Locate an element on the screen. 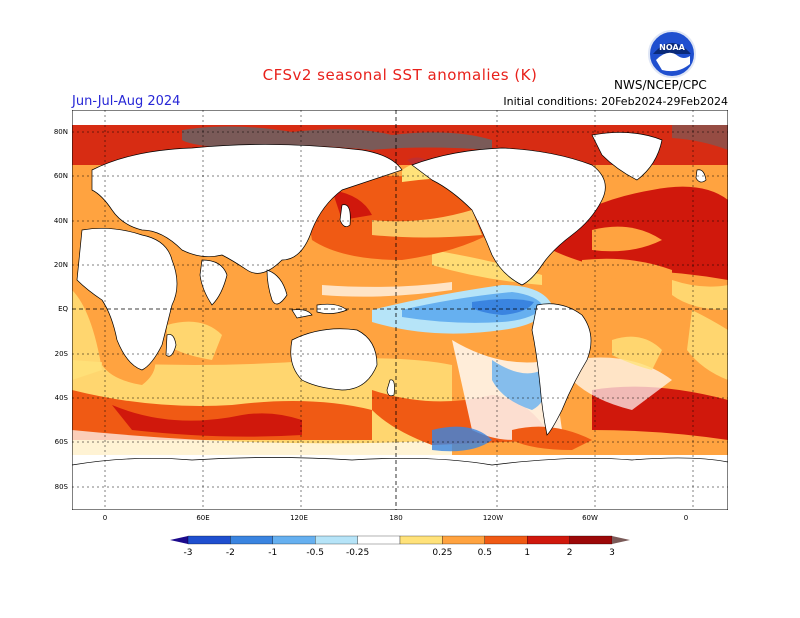 This screenshot has height=618, width=800. lat-label: 80S is located at coordinates (61, 487).